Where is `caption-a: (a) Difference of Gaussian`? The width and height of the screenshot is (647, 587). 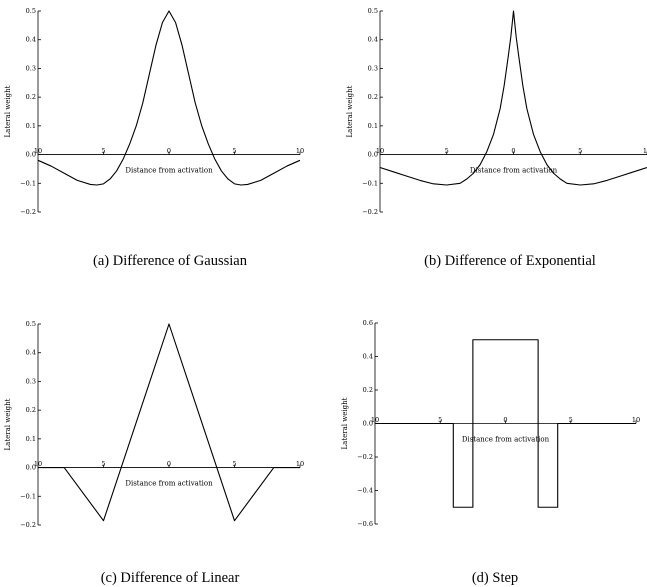 caption-a: (a) Difference of Gaussian is located at coordinates (170, 261).